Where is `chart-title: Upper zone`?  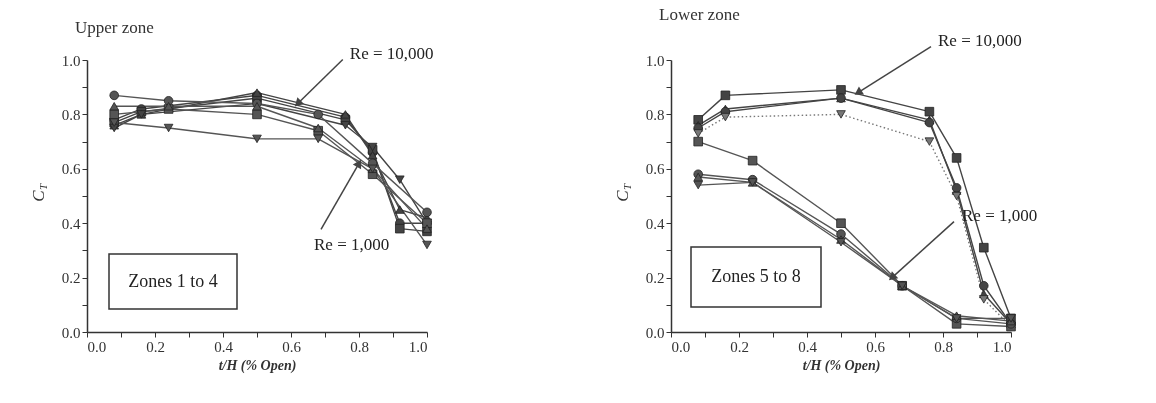
chart-title: Upper zone is located at coordinates (114, 27).